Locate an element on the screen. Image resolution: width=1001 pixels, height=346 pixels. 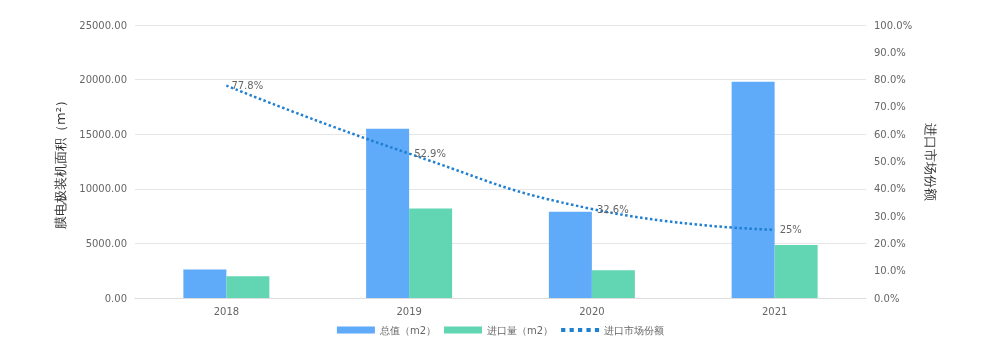
y2-tick-label: 10.0% is located at coordinates (890, 271).